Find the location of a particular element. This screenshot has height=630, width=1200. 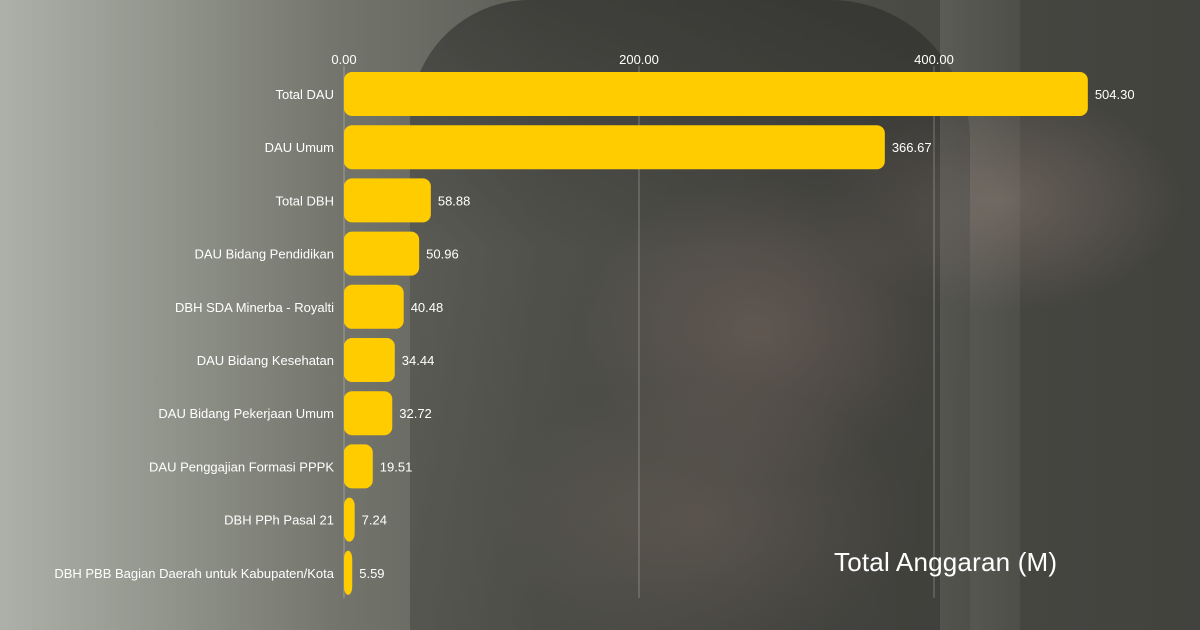

category-label: DAU Bidang Pendidikan is located at coordinates (264, 254).